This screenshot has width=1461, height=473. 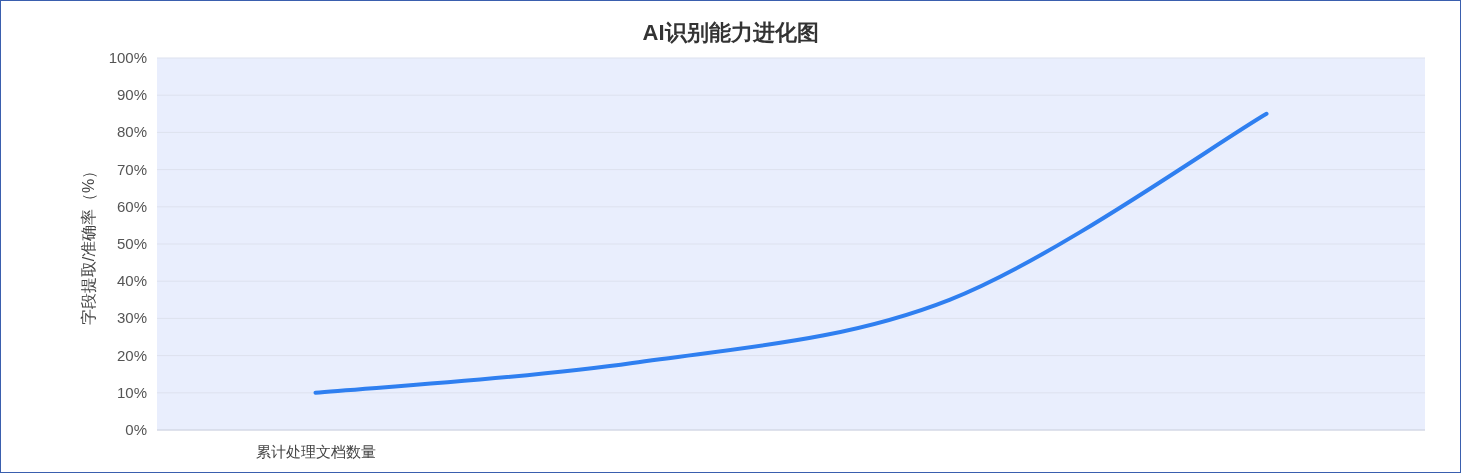 What do you see at coordinates (131, 243) in the screenshot?
I see `y-tick-label: 50%` at bounding box center [131, 243].